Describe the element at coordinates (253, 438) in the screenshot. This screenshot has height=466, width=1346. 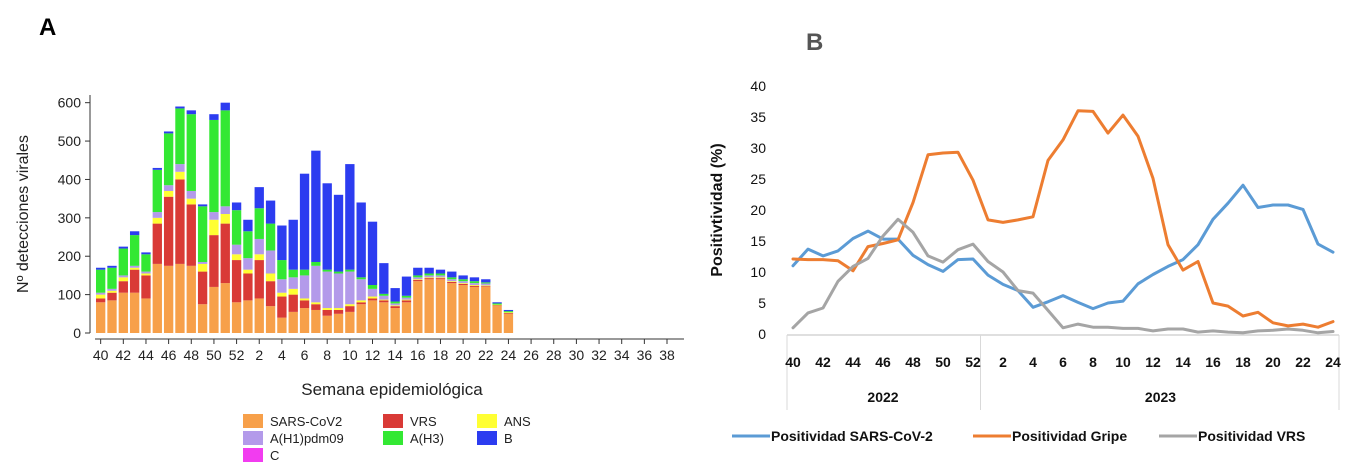
I see `legend-swatch-a-h1-pdm09` at that location.